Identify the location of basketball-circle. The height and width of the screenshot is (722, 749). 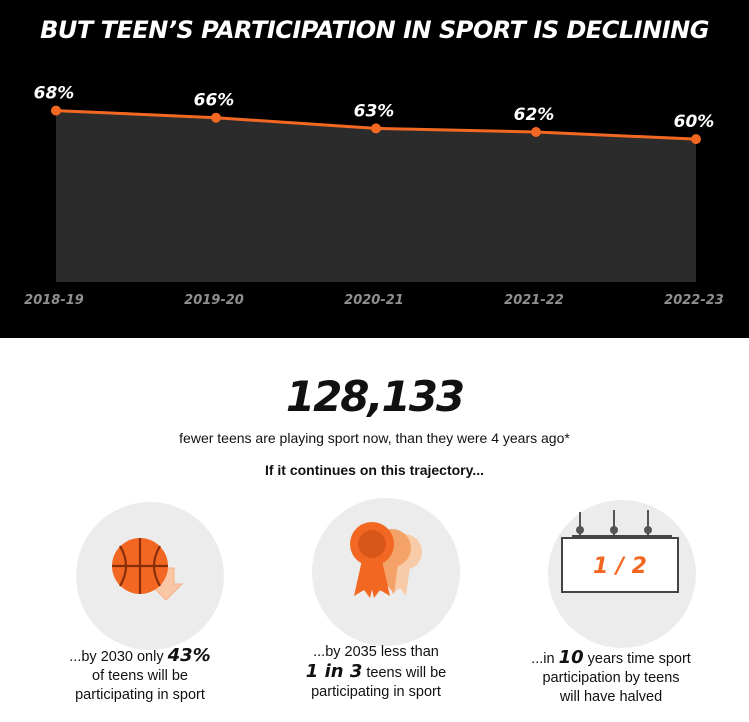
(150, 576).